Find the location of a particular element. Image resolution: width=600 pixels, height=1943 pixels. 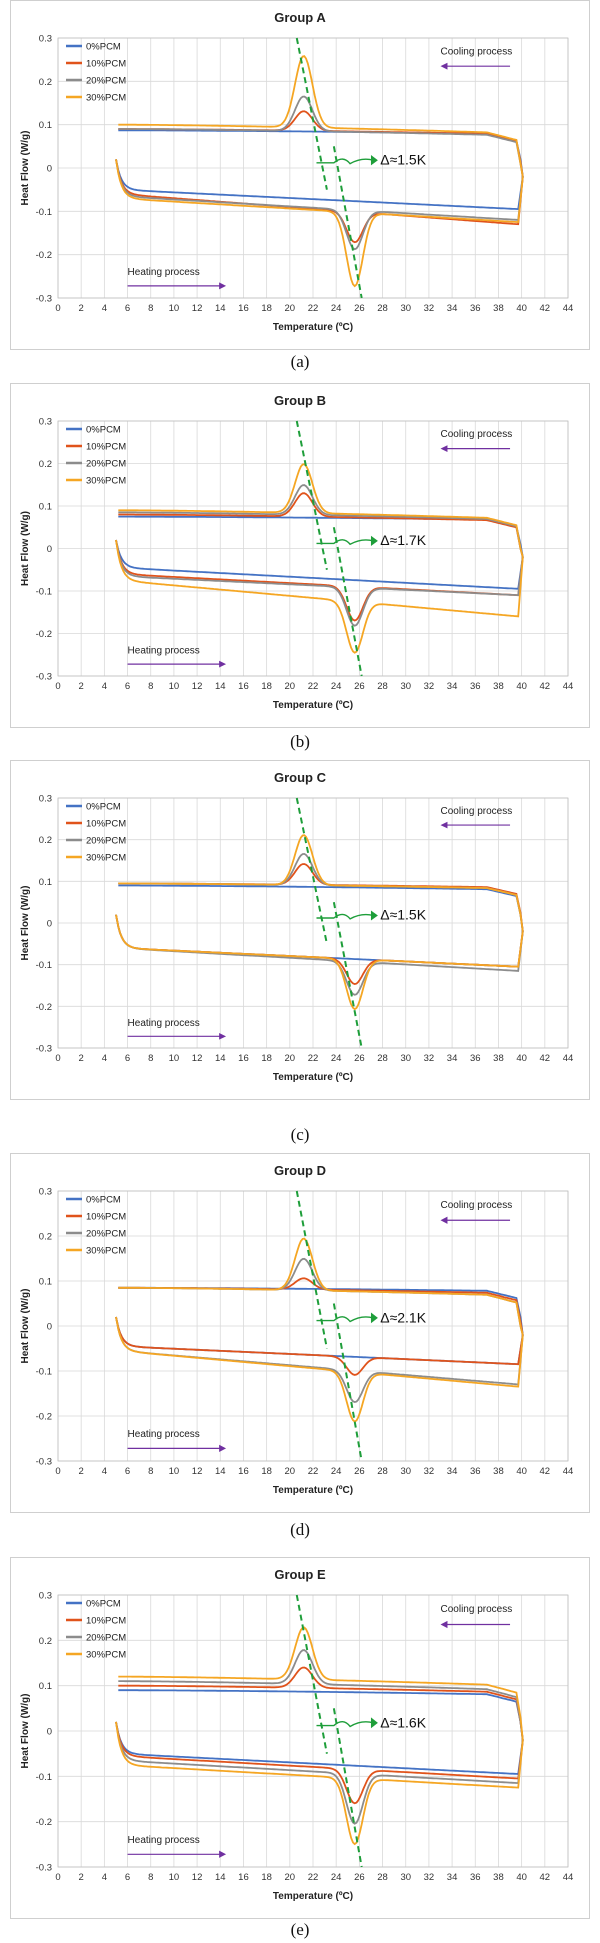

y-tick-label: -0.3 is located at coordinates (44, 299).